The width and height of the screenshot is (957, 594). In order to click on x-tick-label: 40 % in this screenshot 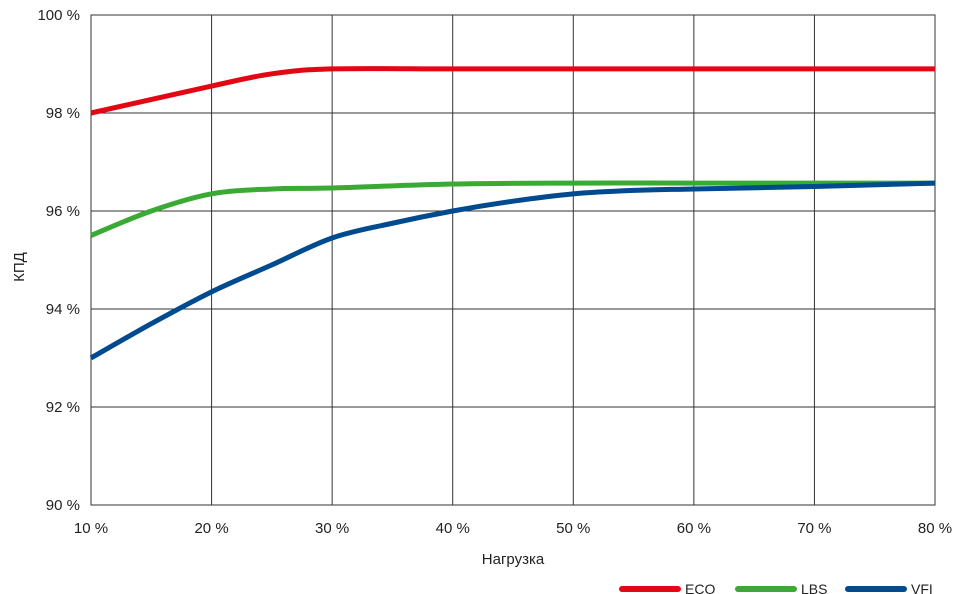, I will do `click(453, 528)`.